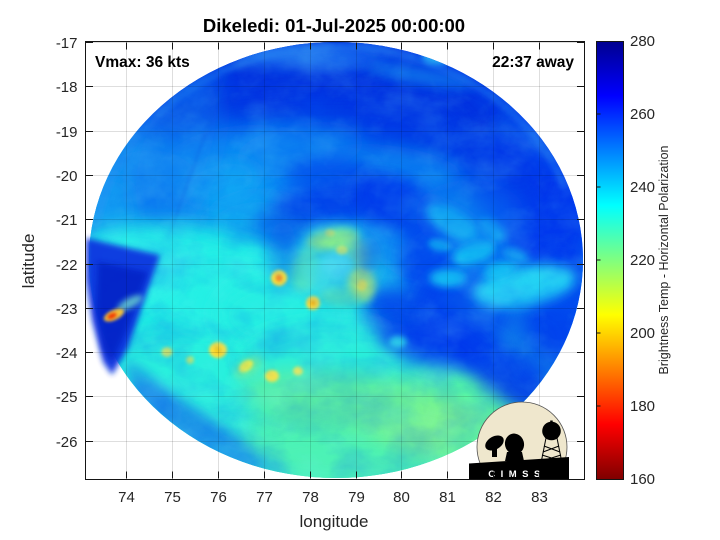 Image resolution: width=720 pixels, height=540 pixels. I want to click on svg-text: -25, so click(67, 397).